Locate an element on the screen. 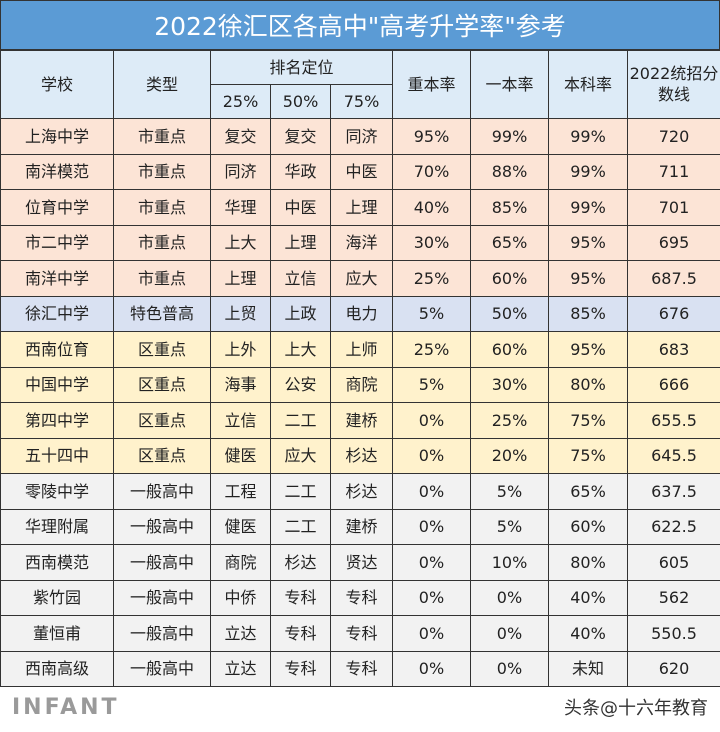  table-row: 南洋模范 市重点 同济 华政 中医 70% 88% 99% 711 is located at coordinates (360, 171).